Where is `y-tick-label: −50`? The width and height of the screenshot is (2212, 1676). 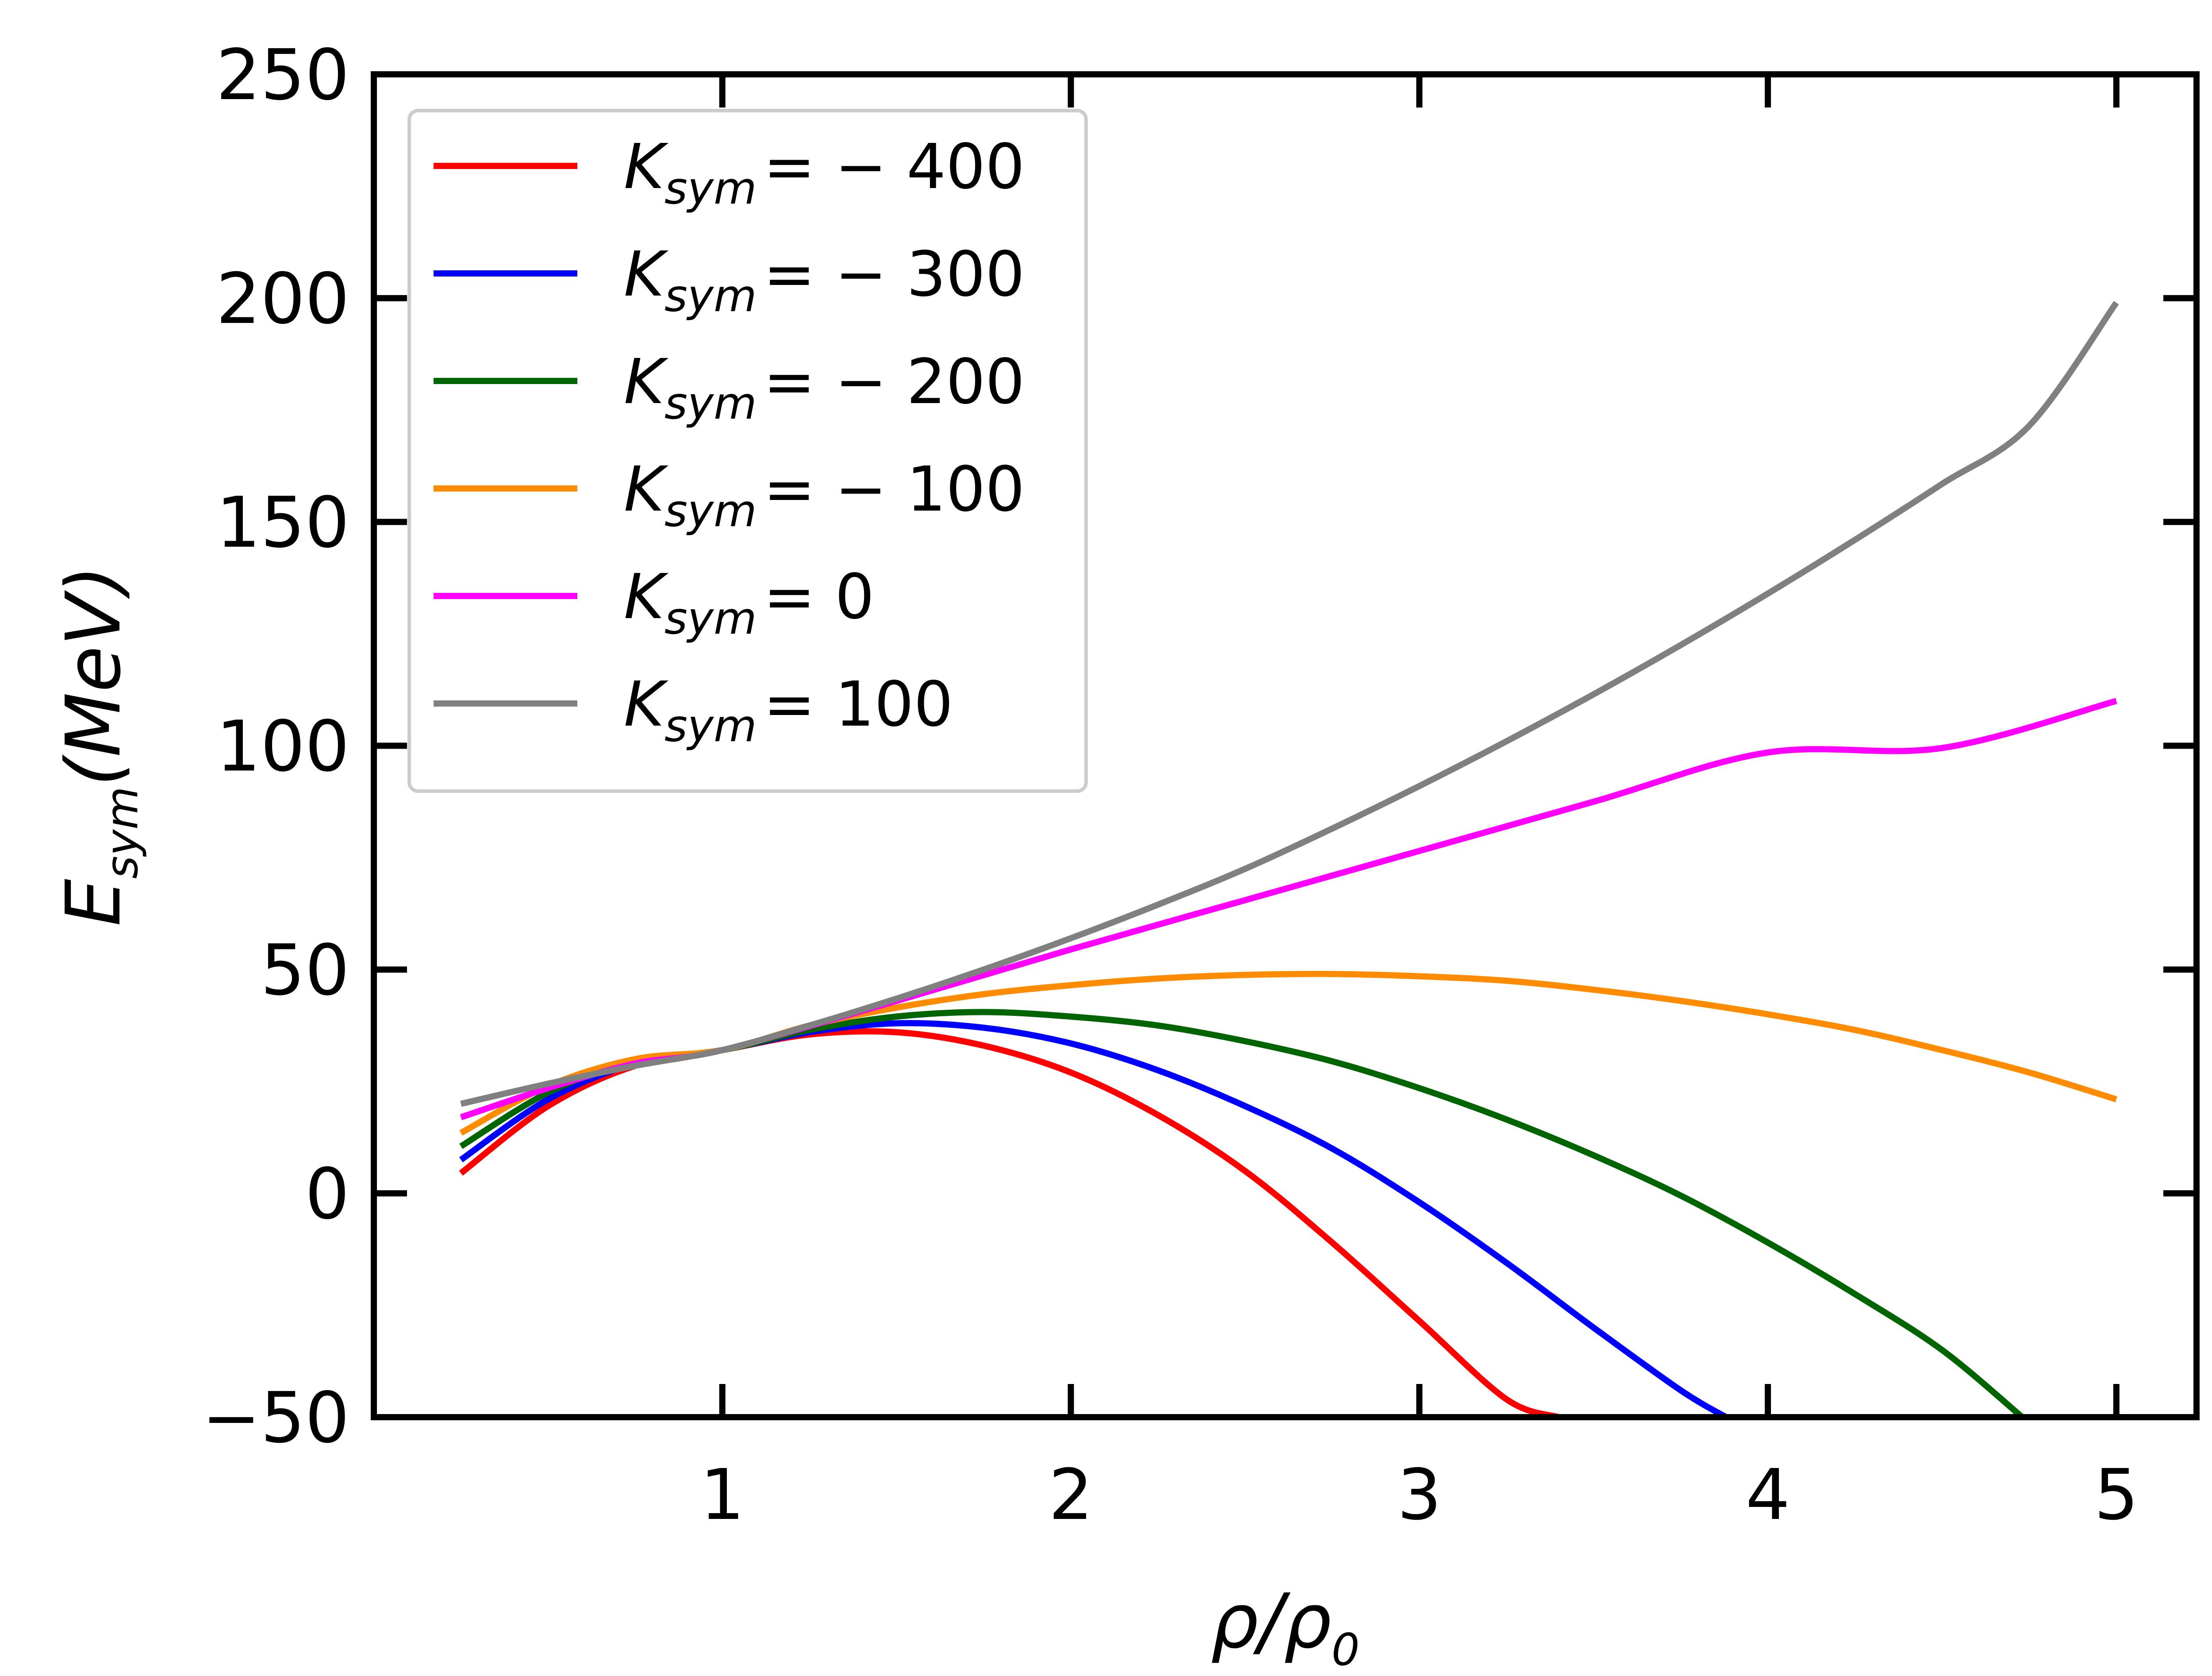
y-tick-label: −50 is located at coordinates (275, 1418).